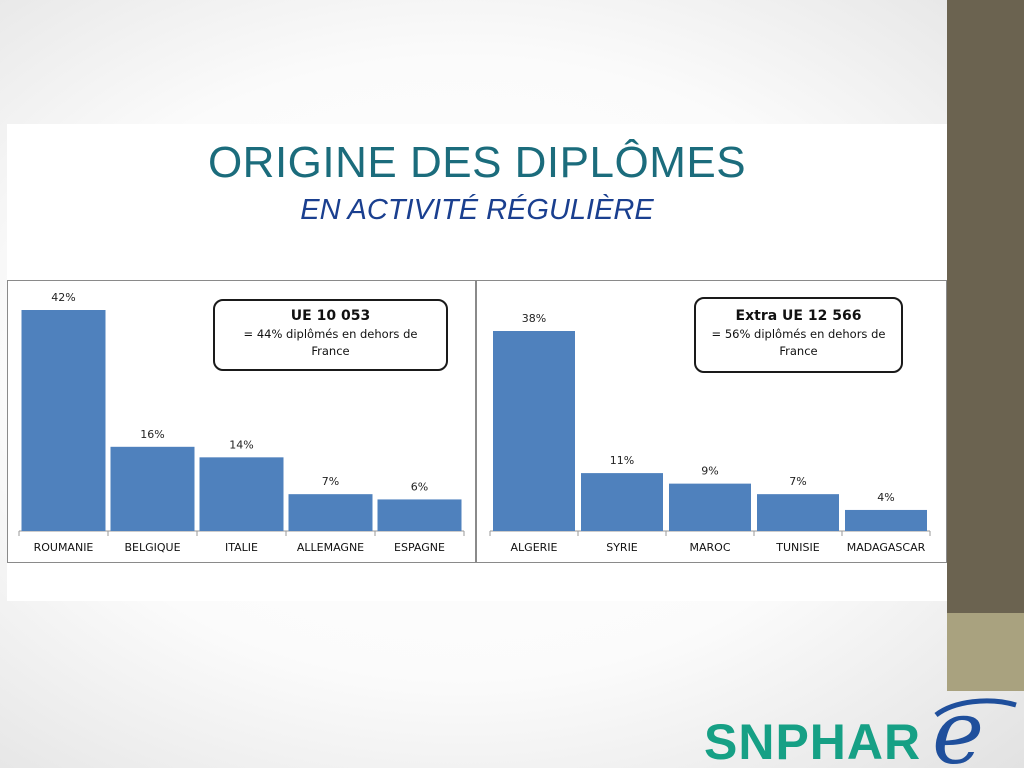 This screenshot has width=1024, height=768. I want to click on extra-bar-syrie, so click(622, 502).